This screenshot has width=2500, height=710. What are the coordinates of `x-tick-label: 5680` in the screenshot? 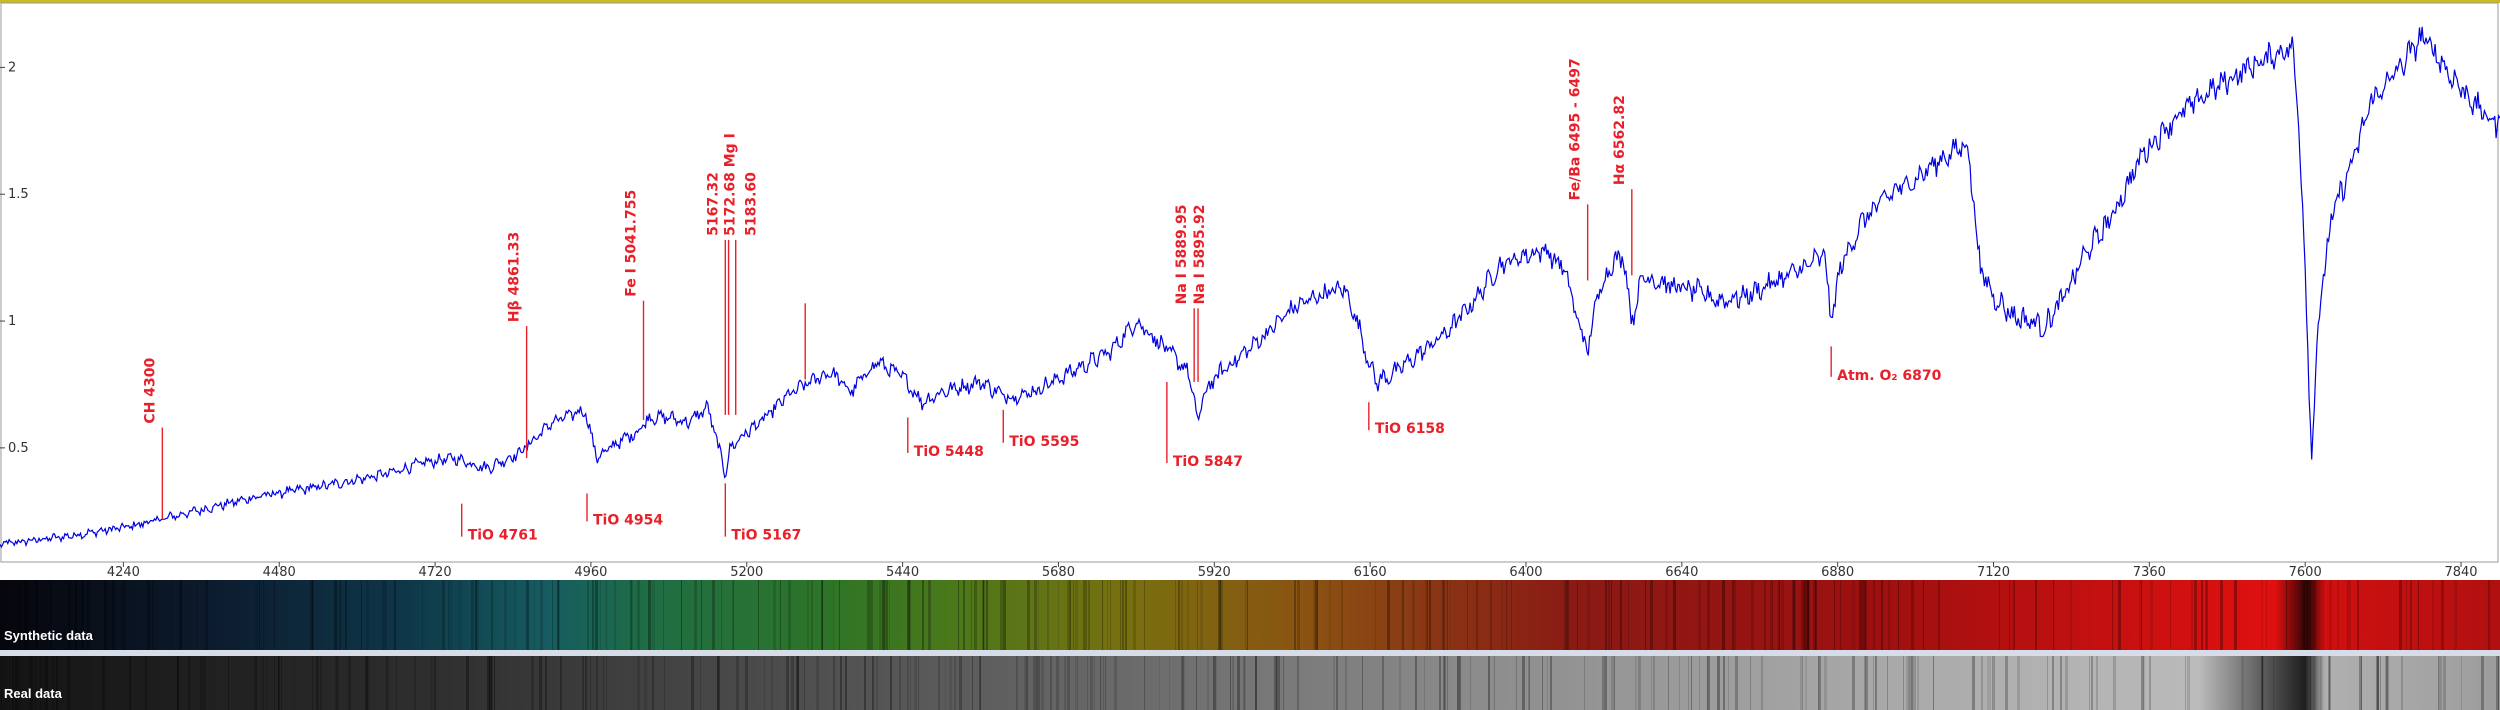 It's located at (1058, 572).